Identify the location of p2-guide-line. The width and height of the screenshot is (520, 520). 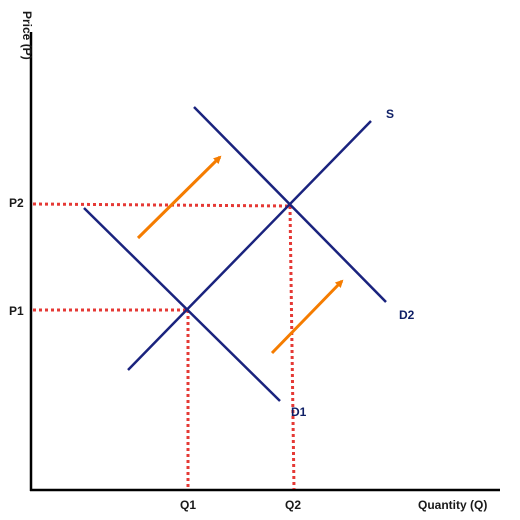
(160, 205).